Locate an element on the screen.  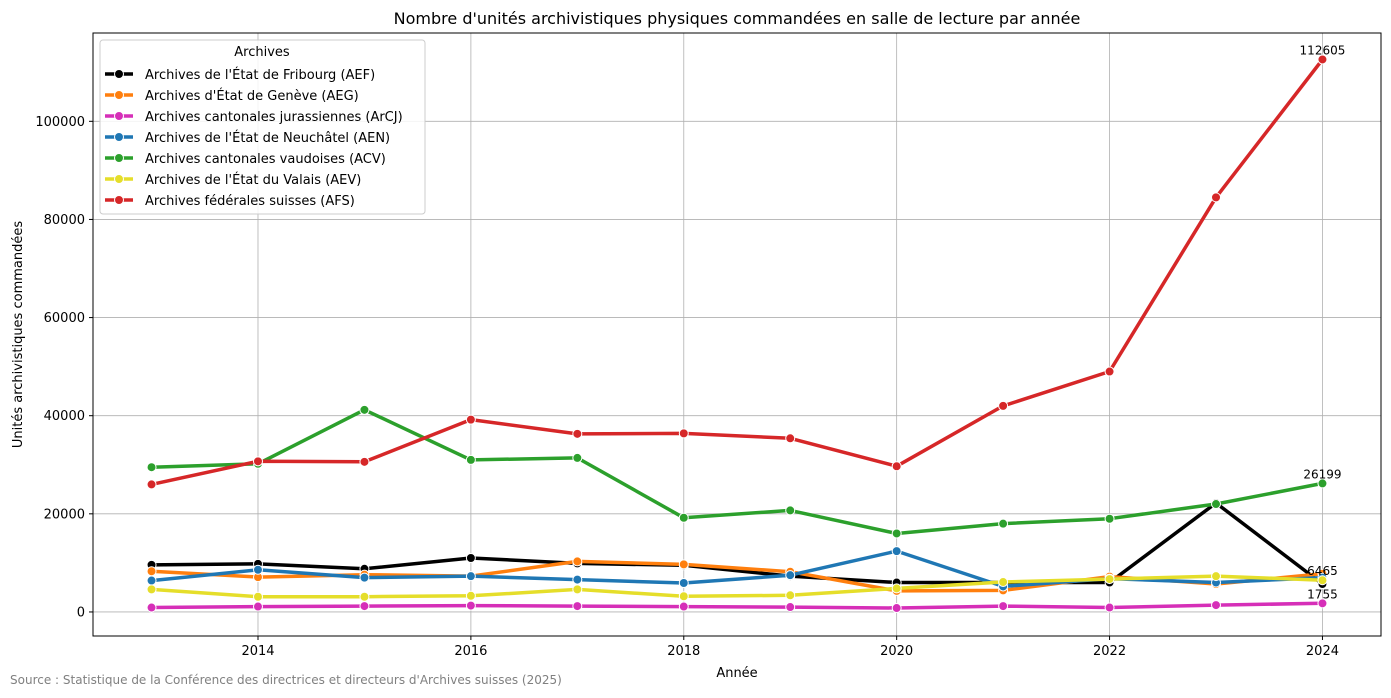
legend-title: Archives is located at coordinates (262, 52).